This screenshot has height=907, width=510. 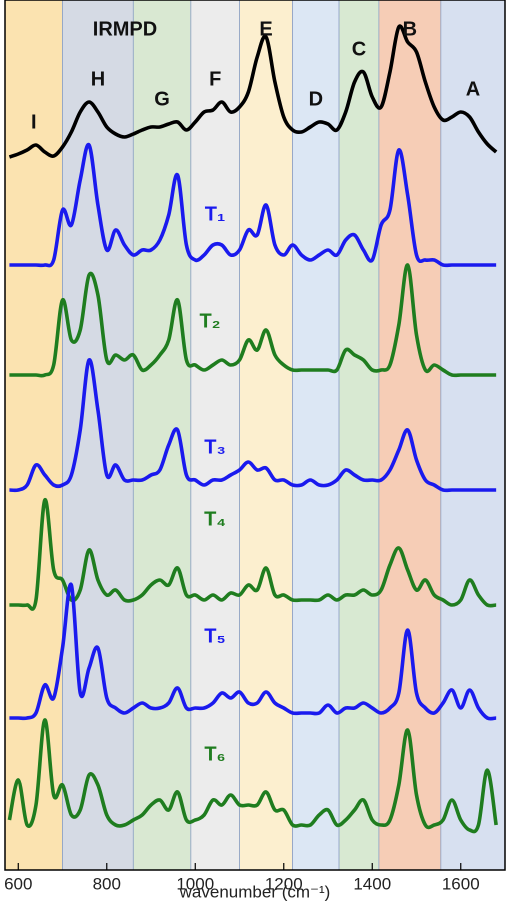 I want to click on band-label: H, so click(x=98, y=79).